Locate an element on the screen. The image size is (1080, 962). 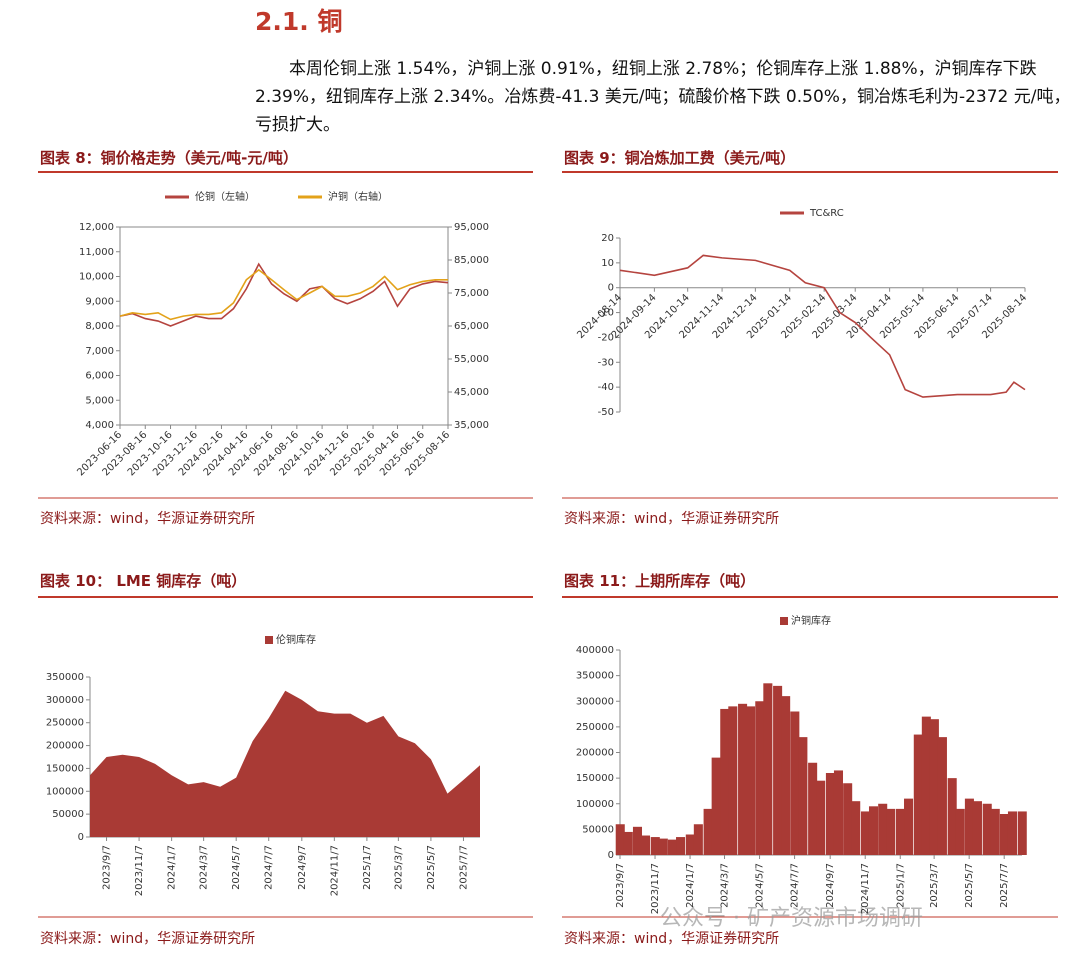
x-tick-label: 2024/3/7 is located at coordinates (204, 867).